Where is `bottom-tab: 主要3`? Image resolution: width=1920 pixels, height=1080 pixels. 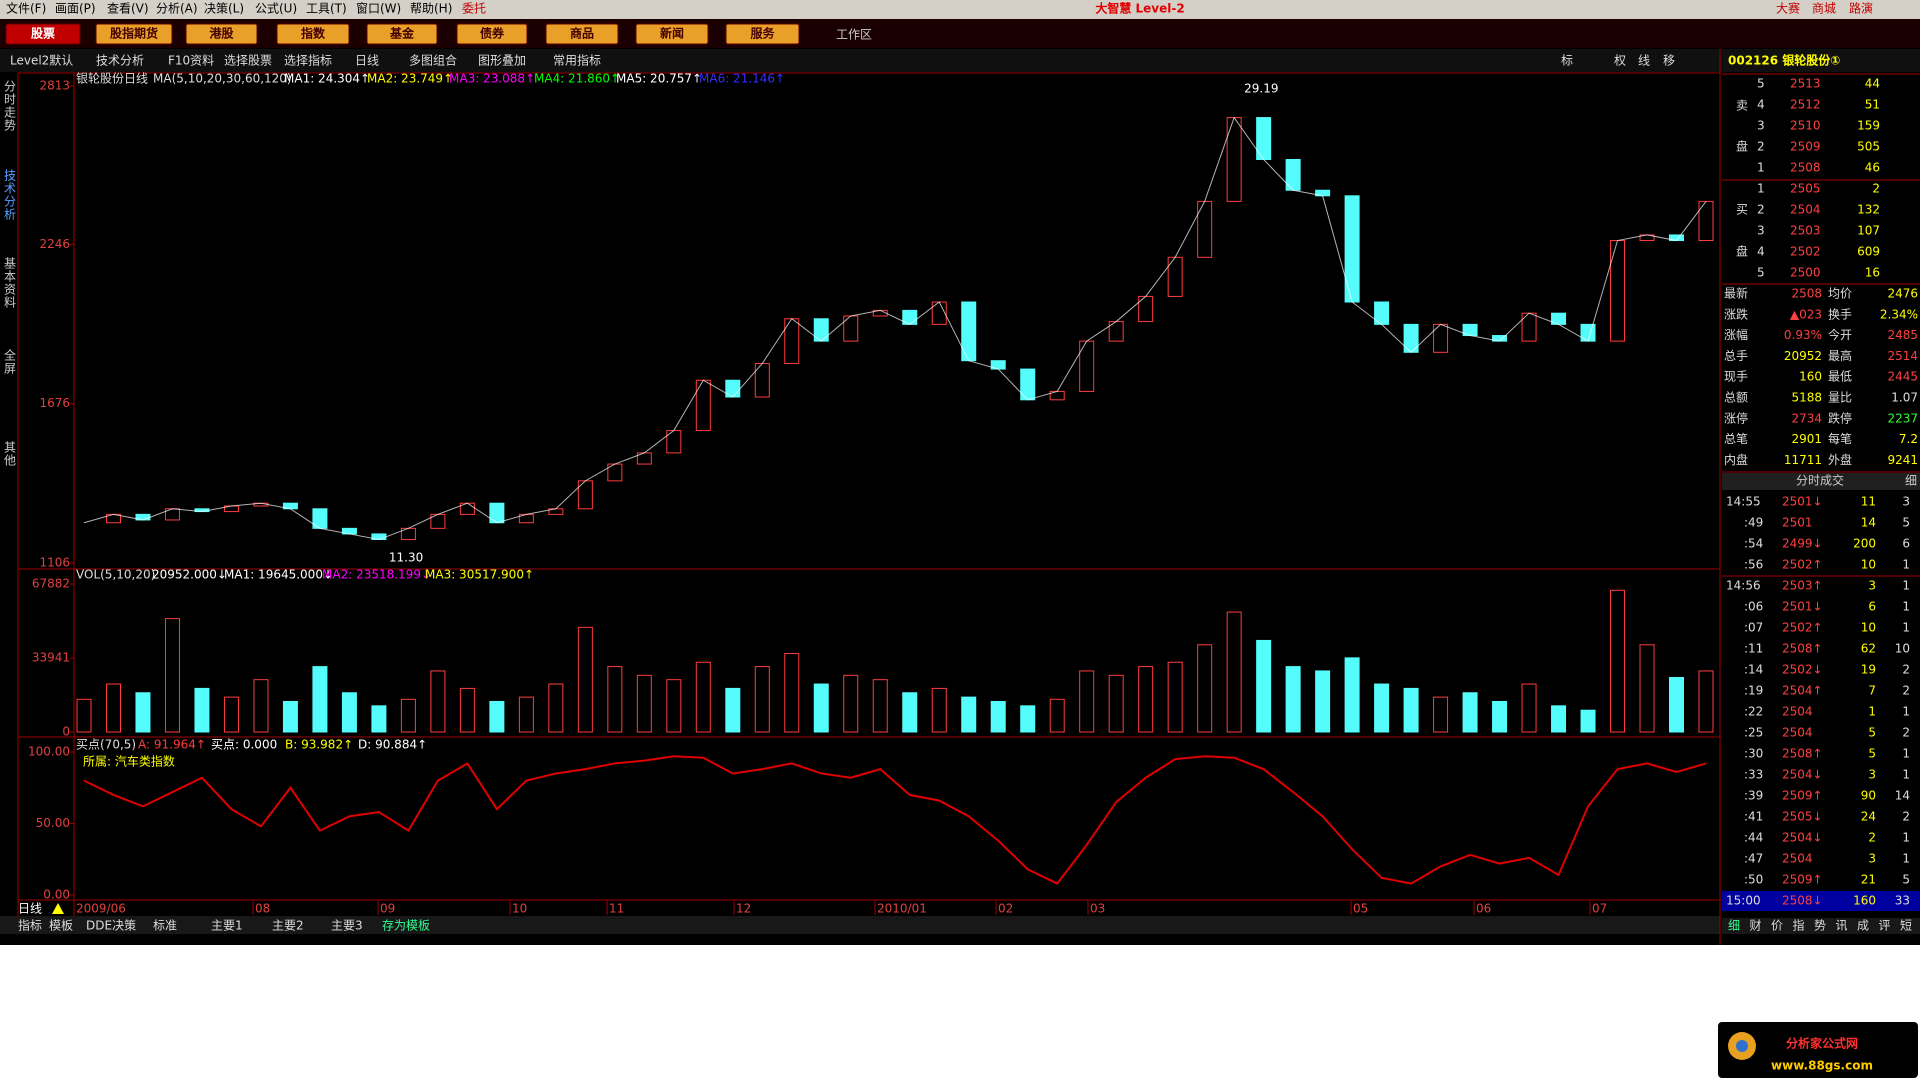
bottom-tab: 主要3 is located at coordinates (347, 926).